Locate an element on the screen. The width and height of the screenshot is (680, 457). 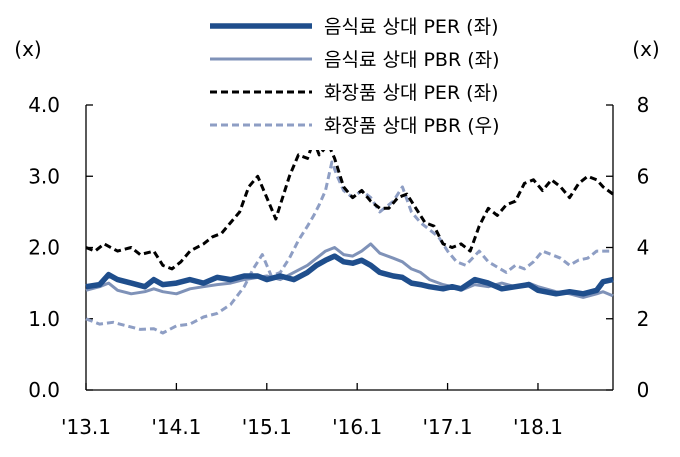
x-tick-label: '13.1 is located at coordinates (86, 427).